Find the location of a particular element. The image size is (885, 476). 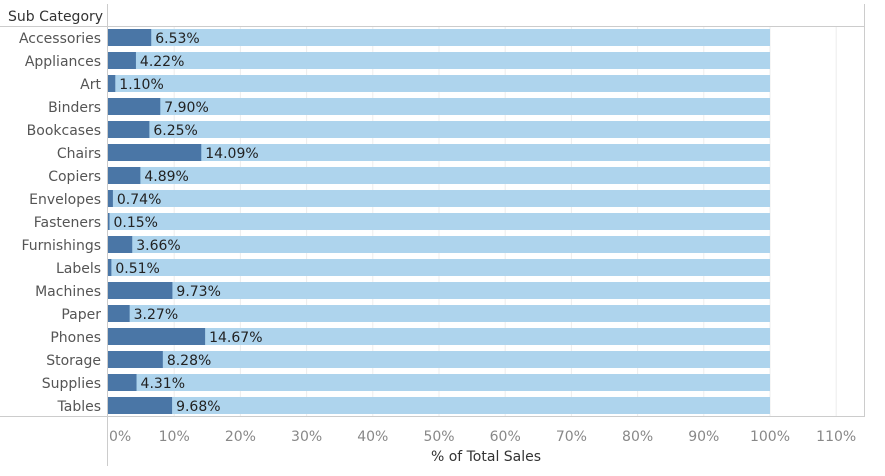

value-label: 0.51% is located at coordinates (137, 269).